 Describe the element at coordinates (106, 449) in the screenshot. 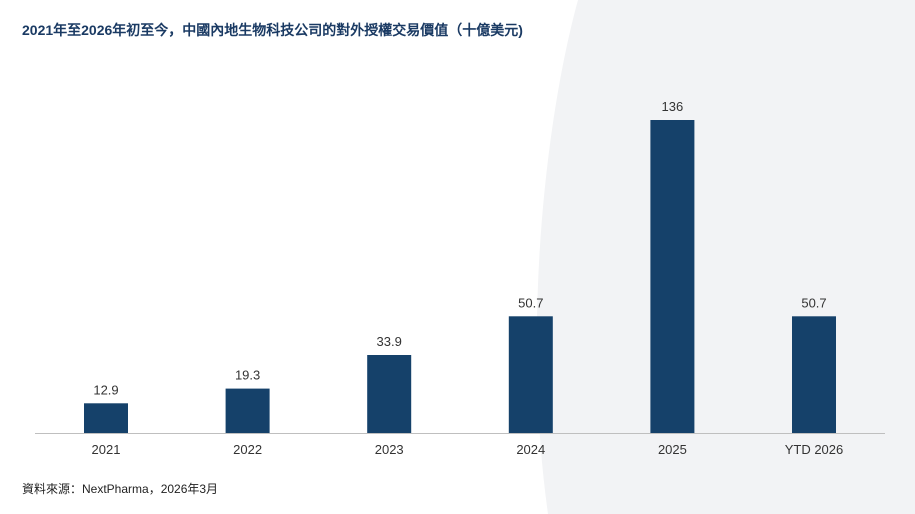

I see `x-tick-label: 2021` at that location.